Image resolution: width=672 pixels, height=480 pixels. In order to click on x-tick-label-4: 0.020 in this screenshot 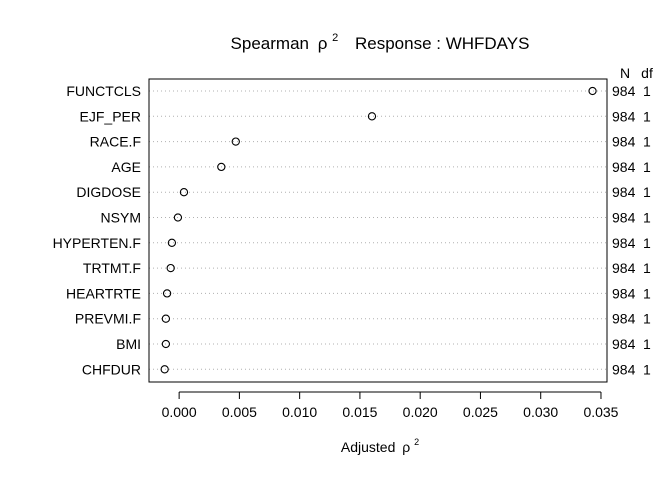, I will do `click(420, 412)`.